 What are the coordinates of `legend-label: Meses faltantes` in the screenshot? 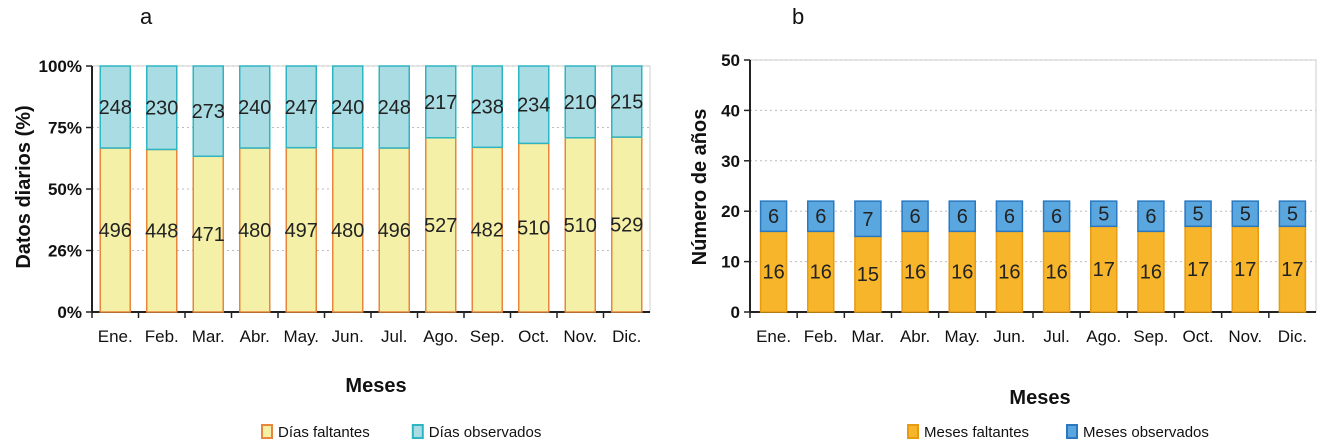 It's located at (976, 432).